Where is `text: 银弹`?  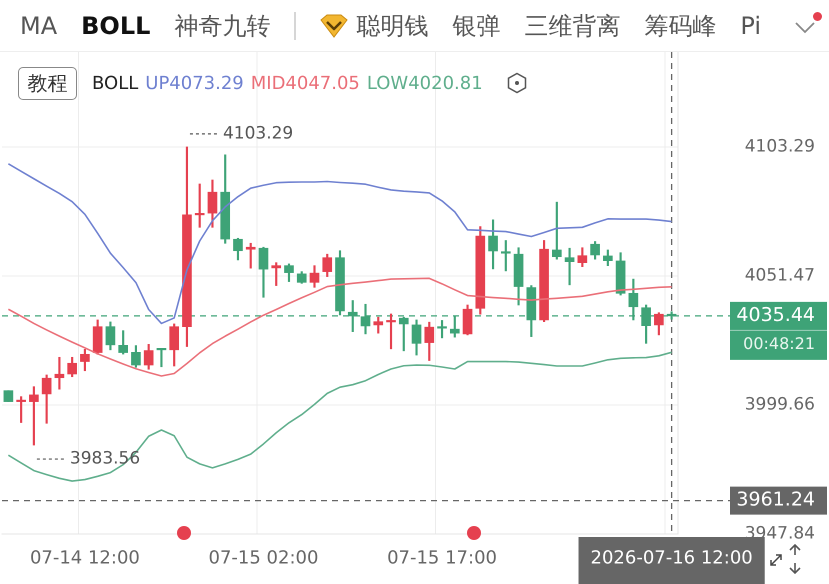
text: 银弹 is located at coordinates (476, 26).